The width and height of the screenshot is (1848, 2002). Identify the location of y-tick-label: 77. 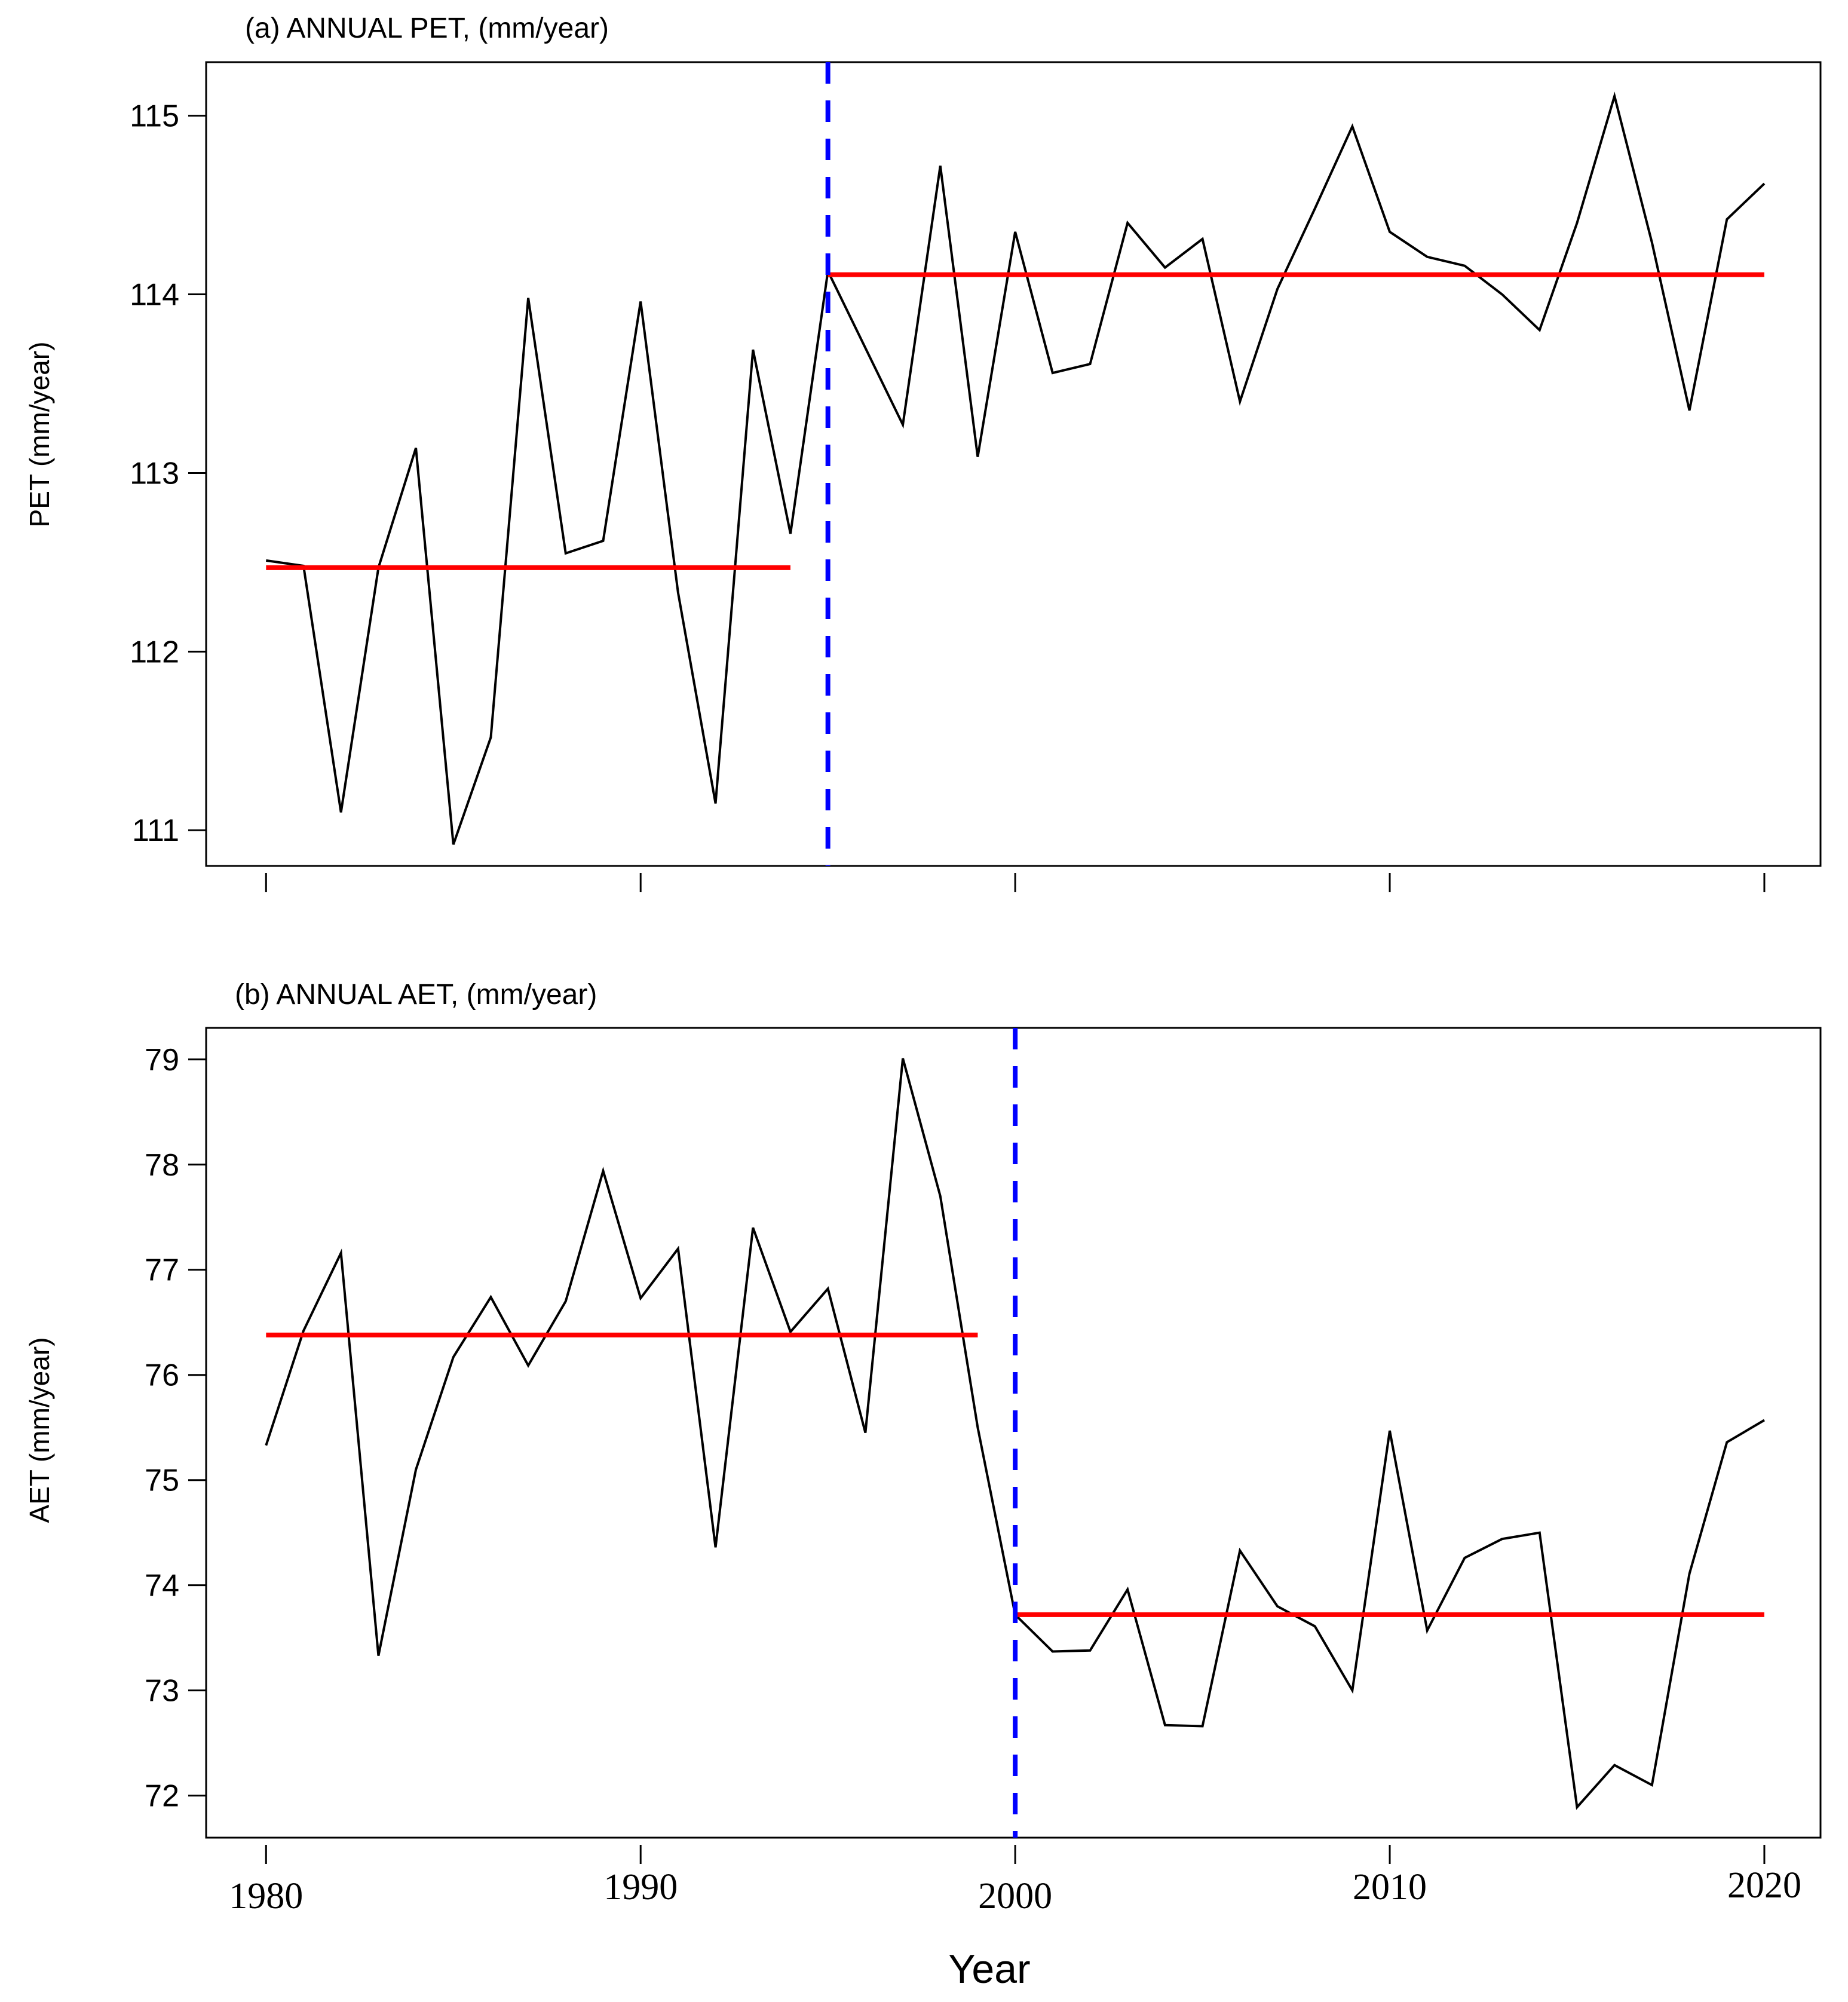
(162, 1271).